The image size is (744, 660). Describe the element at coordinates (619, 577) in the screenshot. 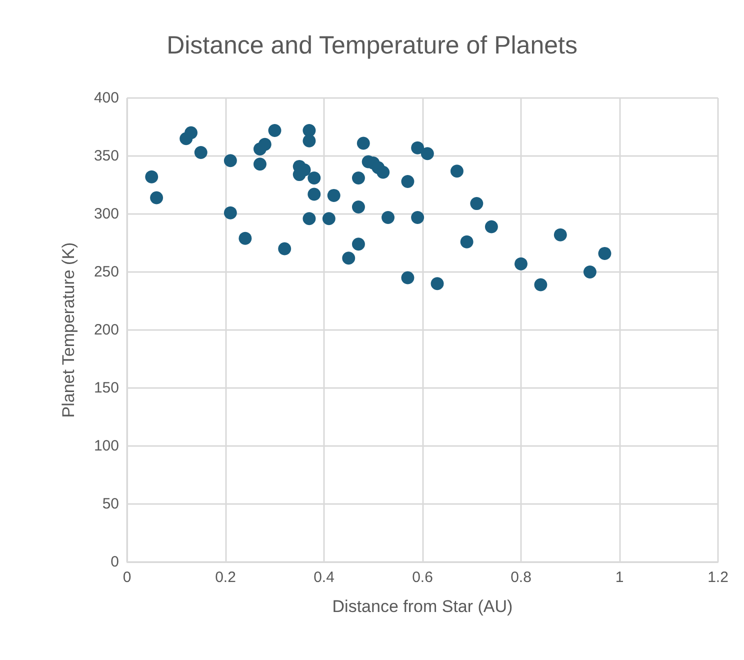

I see `x-tick-label: 1` at that location.